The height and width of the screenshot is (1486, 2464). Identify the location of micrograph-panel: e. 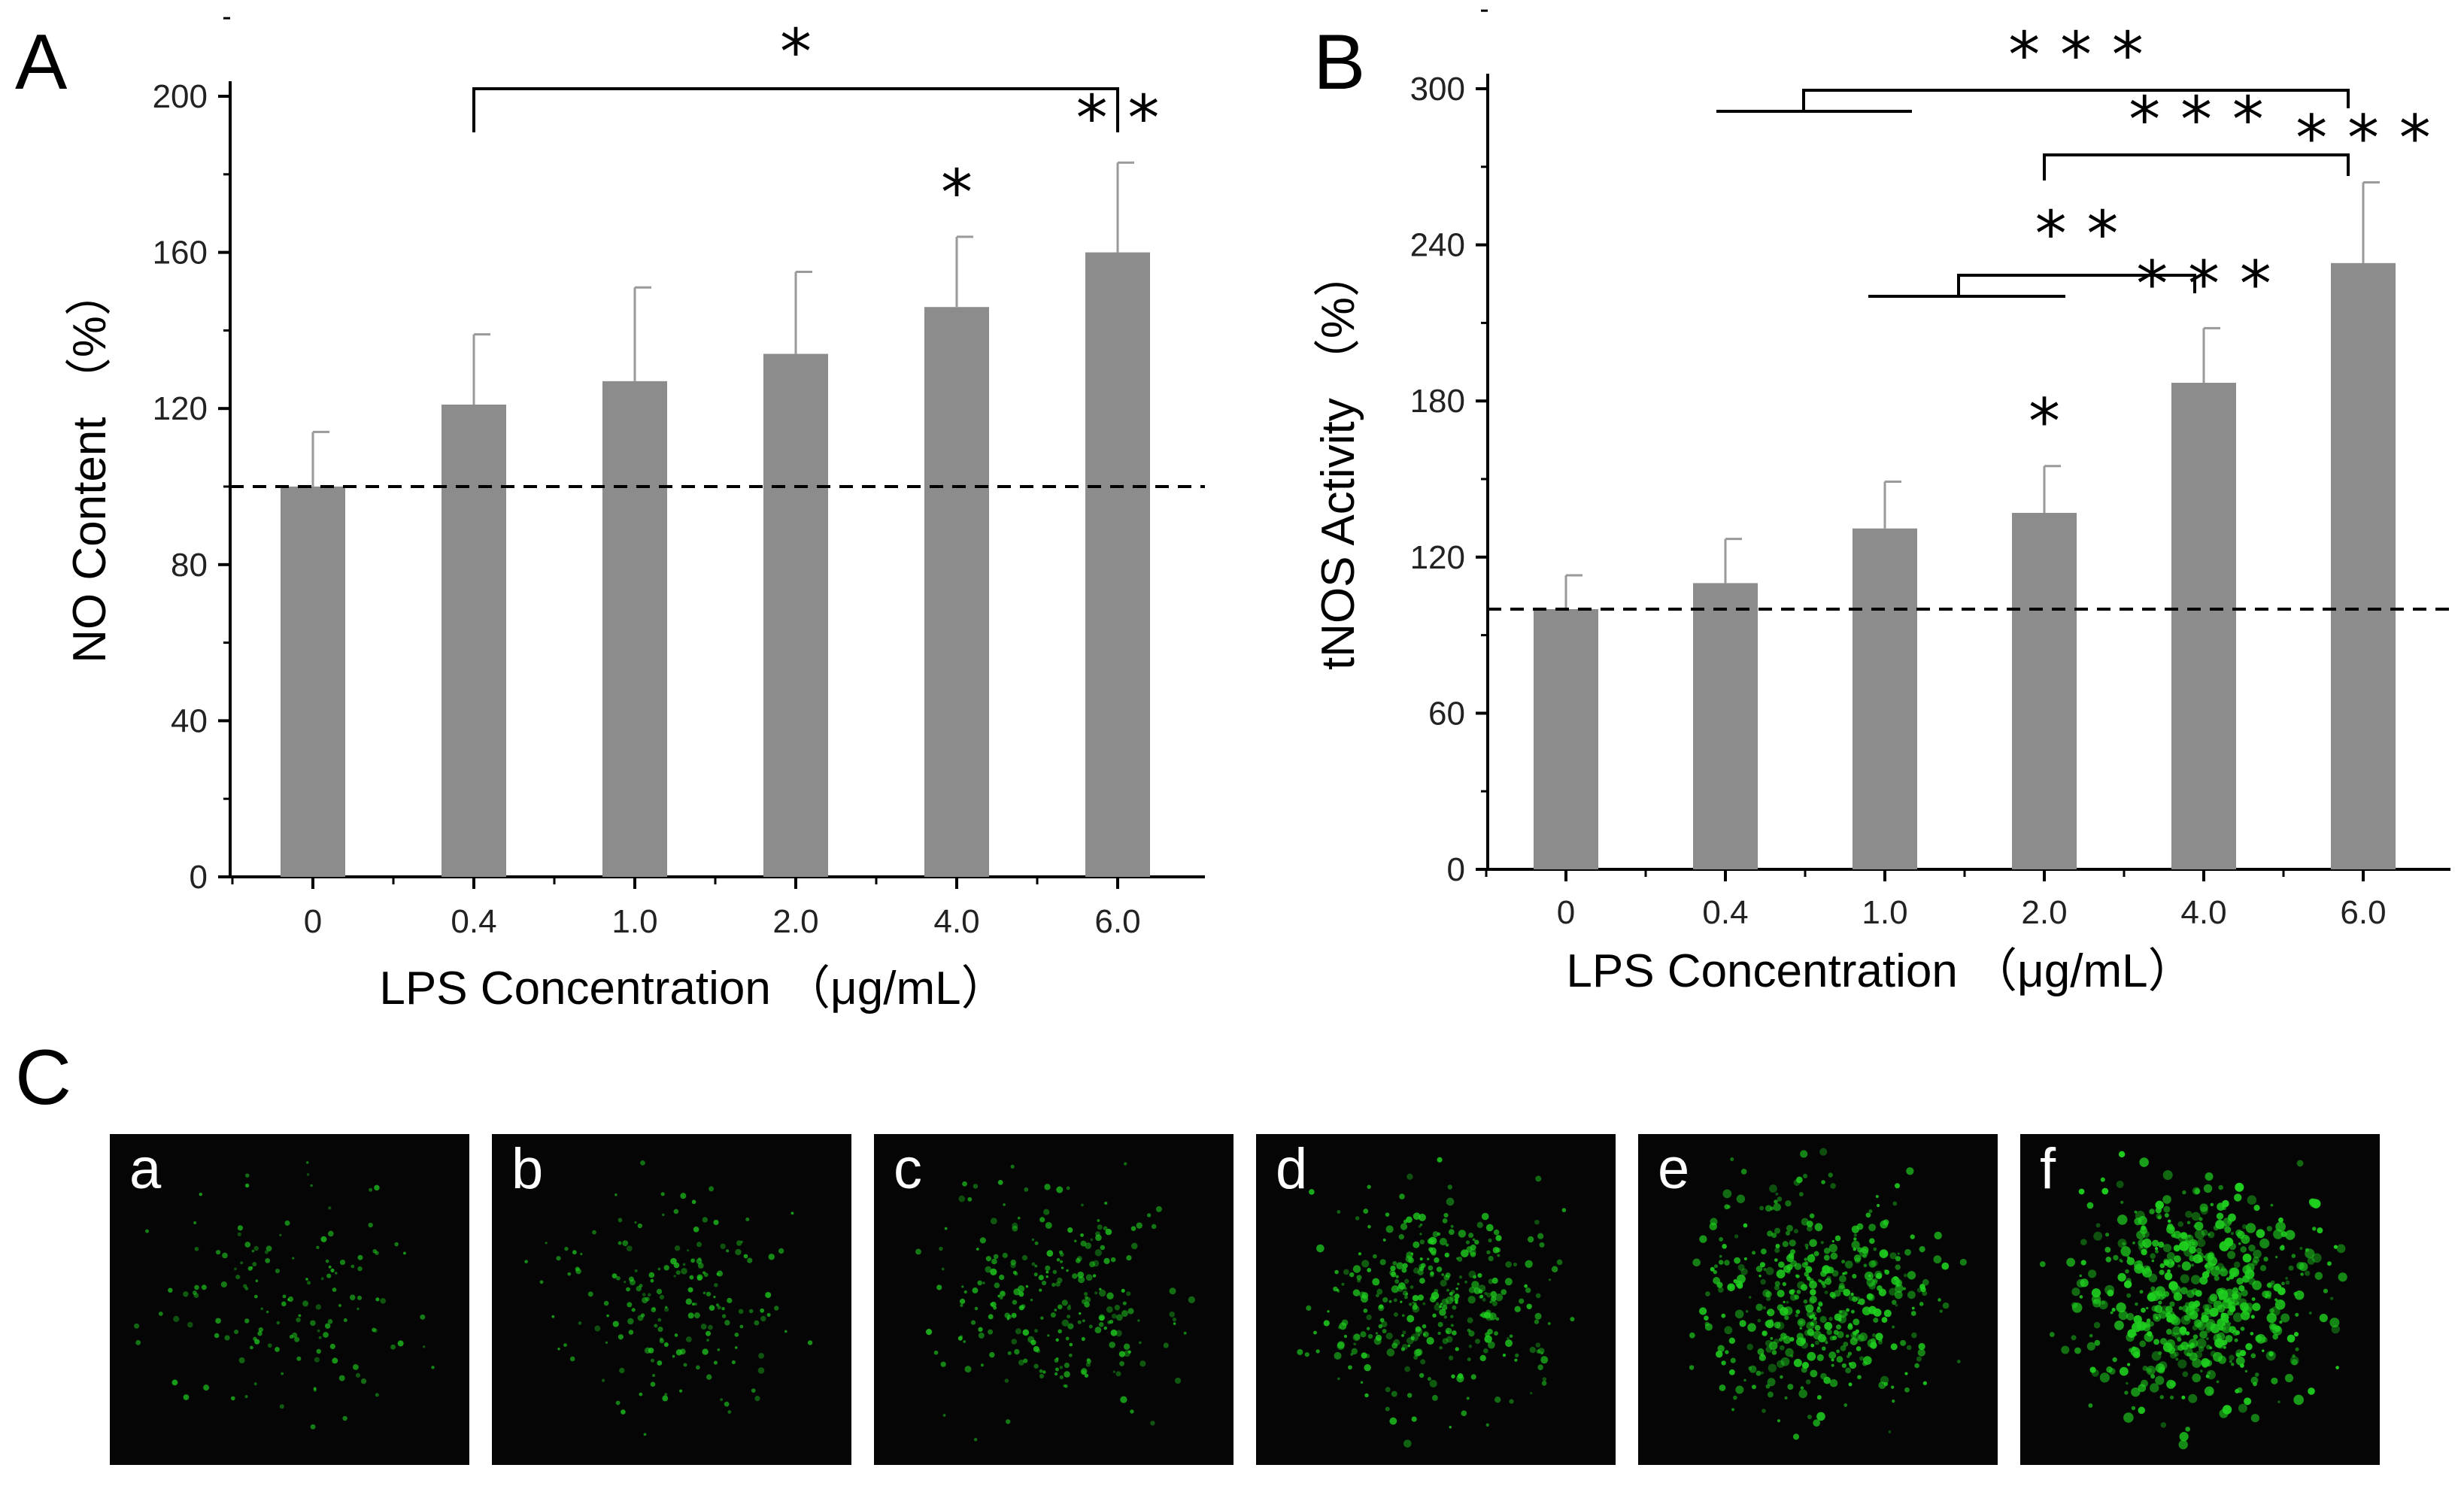
(1818, 1299).